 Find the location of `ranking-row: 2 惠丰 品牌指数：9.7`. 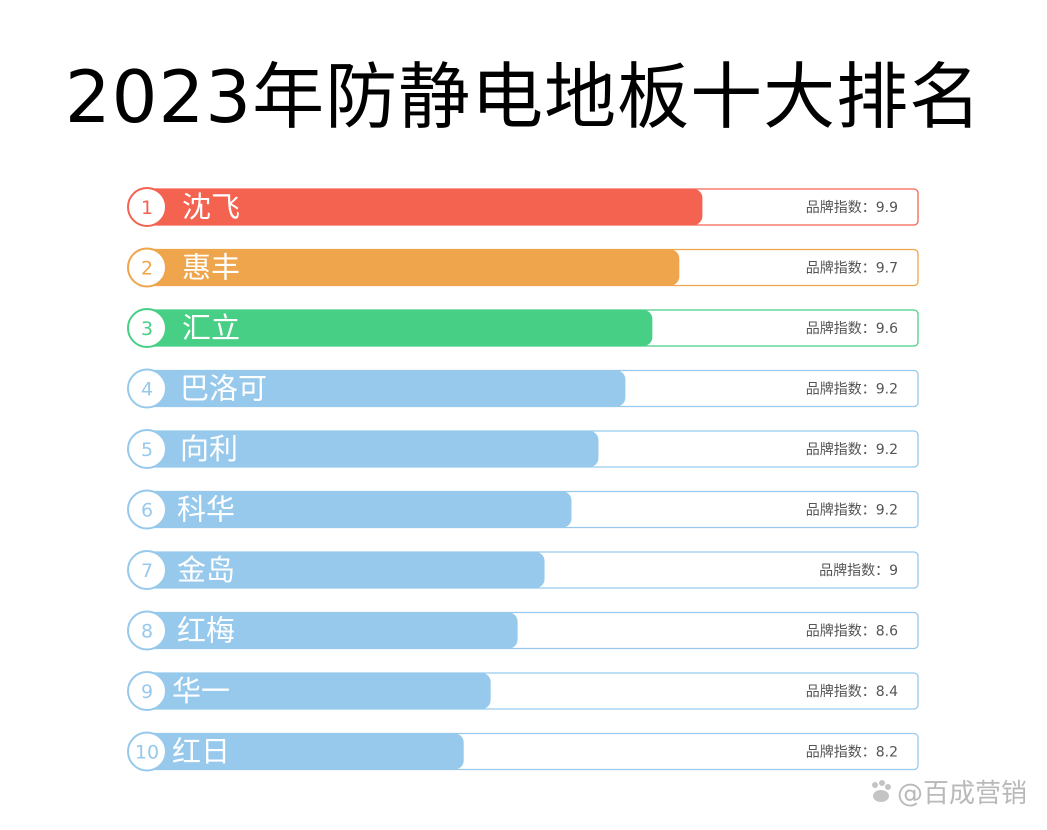

ranking-row: 2 惠丰 品牌指数：9.7 is located at coordinates (523, 267).